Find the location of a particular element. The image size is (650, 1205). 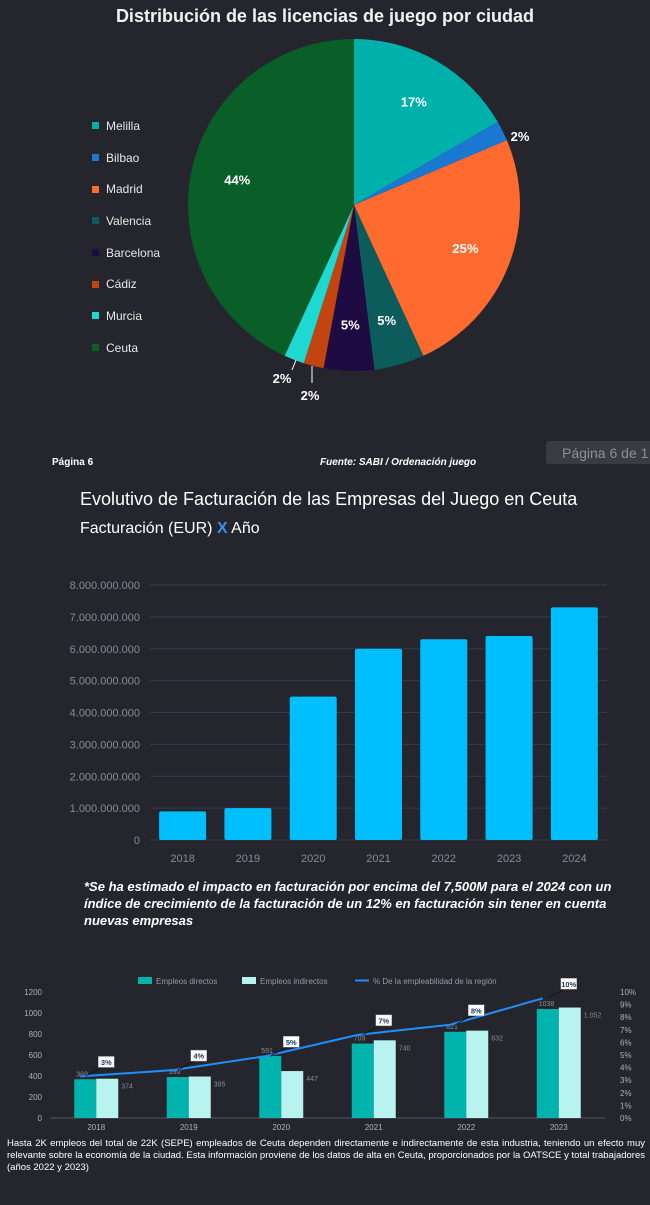

legend-item: Barcelona is located at coordinates (126, 253).